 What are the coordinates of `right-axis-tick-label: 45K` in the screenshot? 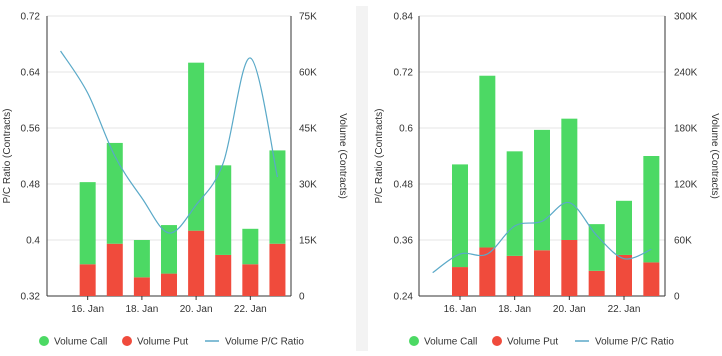 It's located at (308, 129).